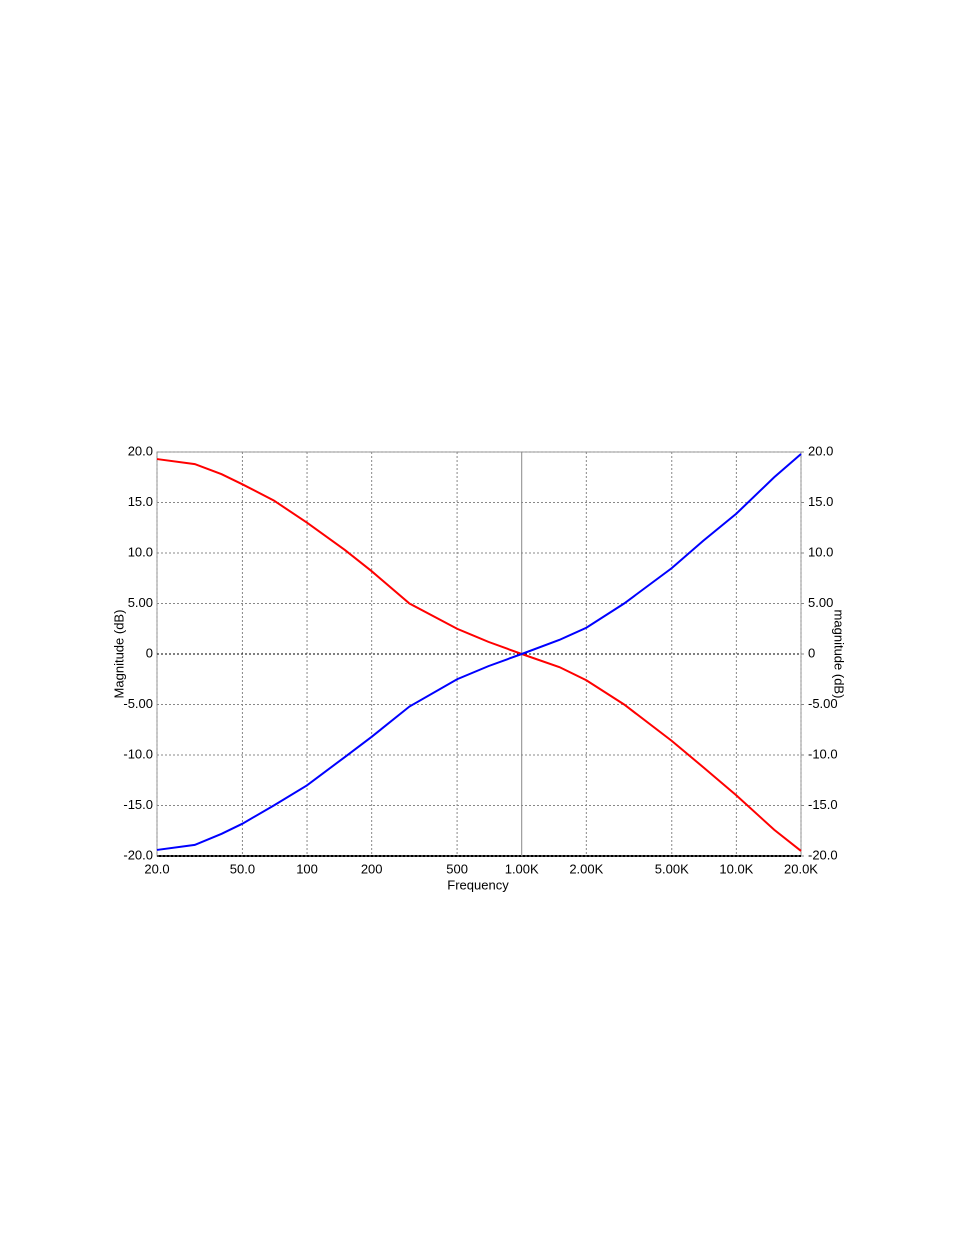 The image size is (954, 1240). Describe the element at coordinates (140, 551) in the screenshot. I see `y-tick-label: 10.0` at that location.